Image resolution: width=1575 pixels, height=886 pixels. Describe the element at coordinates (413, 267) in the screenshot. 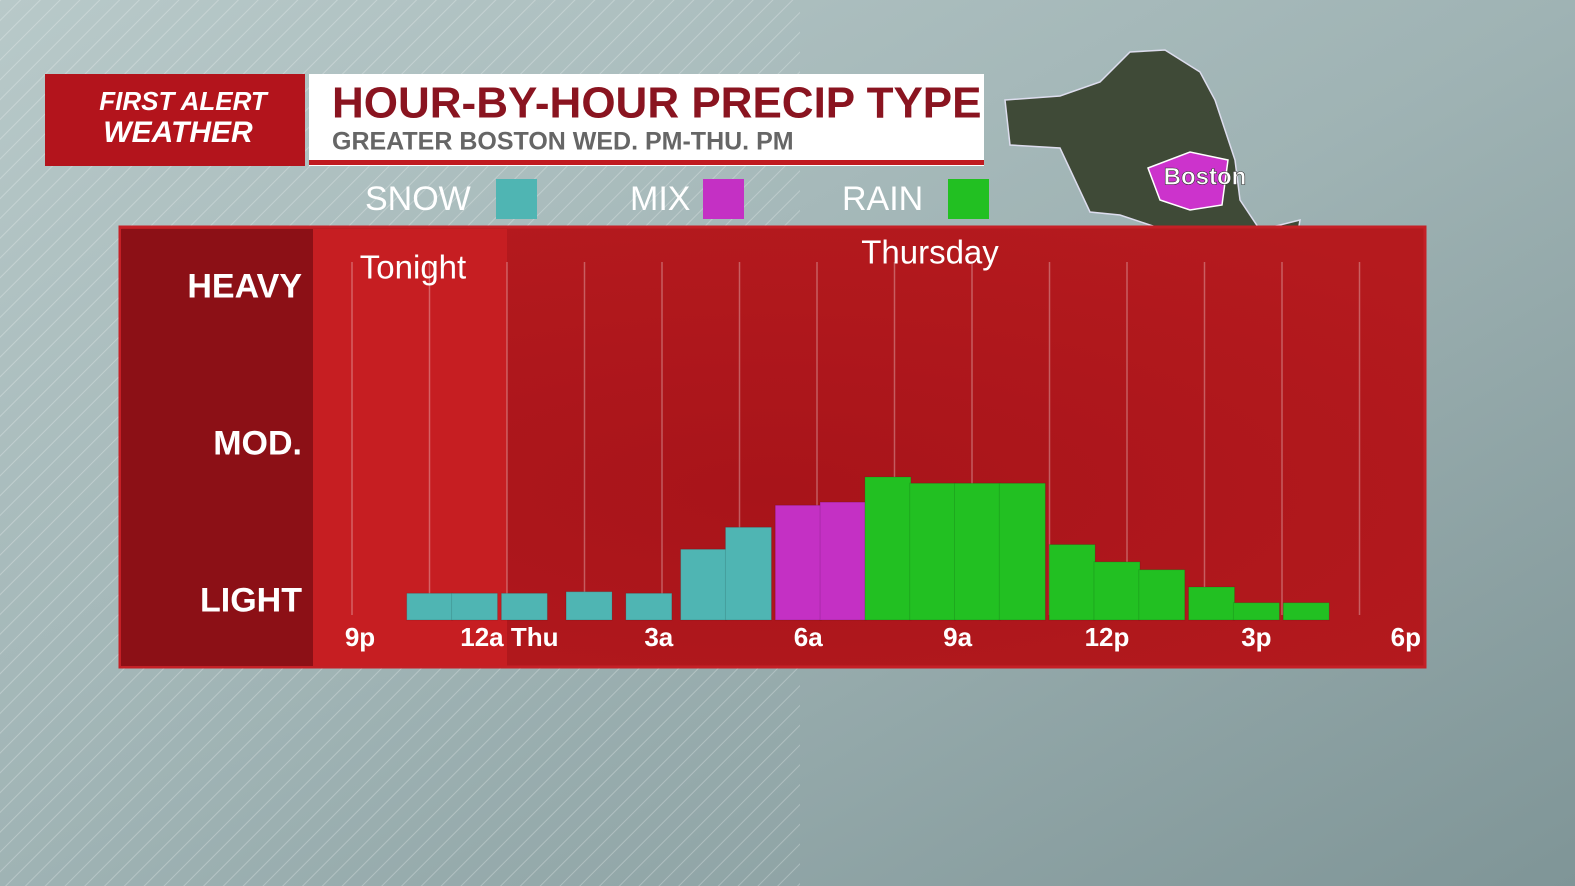

I see `annotation: Tonight` at that location.